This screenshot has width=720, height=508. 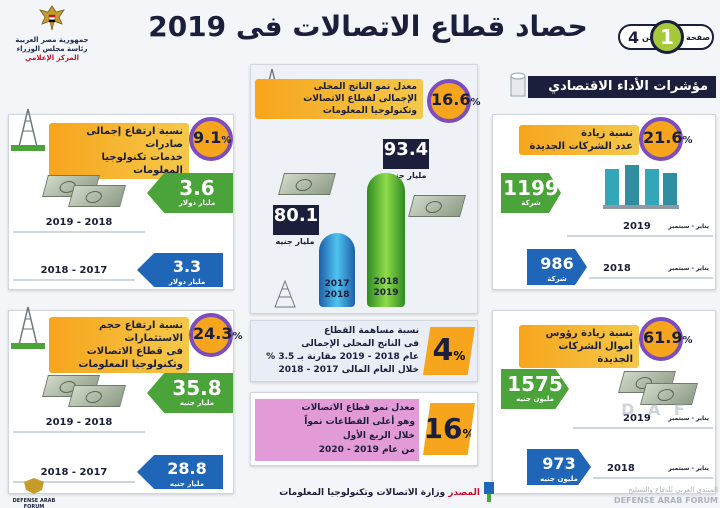 I want to click on companies-prev-arrow: 986 شركة, so click(x=557, y=267).